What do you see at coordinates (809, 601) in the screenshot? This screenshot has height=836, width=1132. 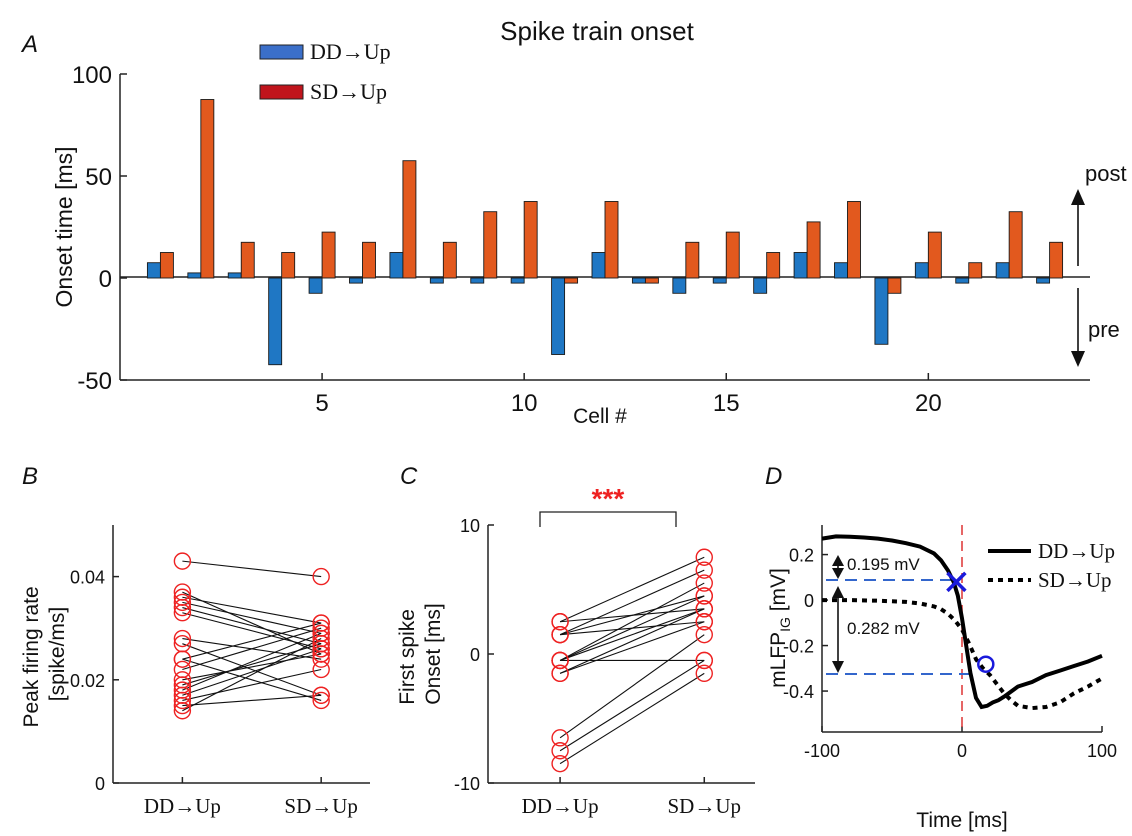 I see `d-y-tick-label: 0` at bounding box center [809, 601].